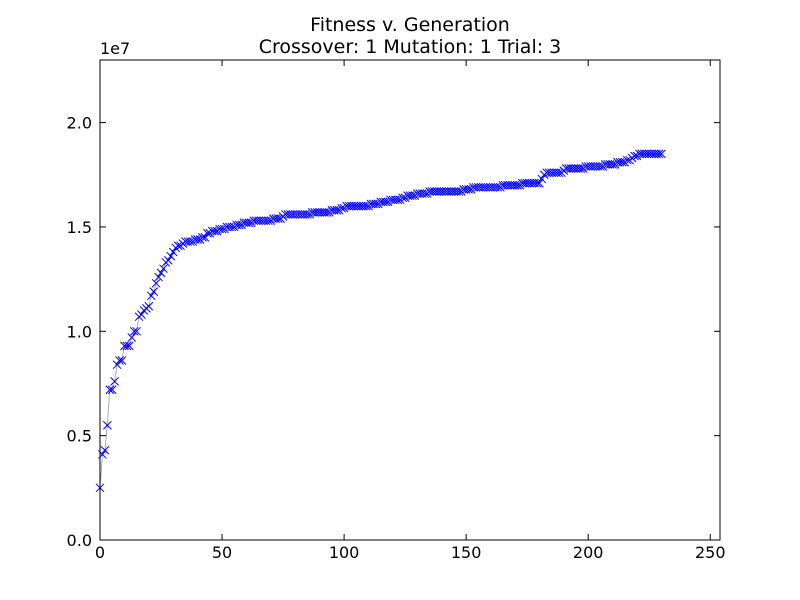 The image size is (800, 600). Describe the element at coordinates (344, 552) in the screenshot. I see `x-tick-label: 100` at that location.